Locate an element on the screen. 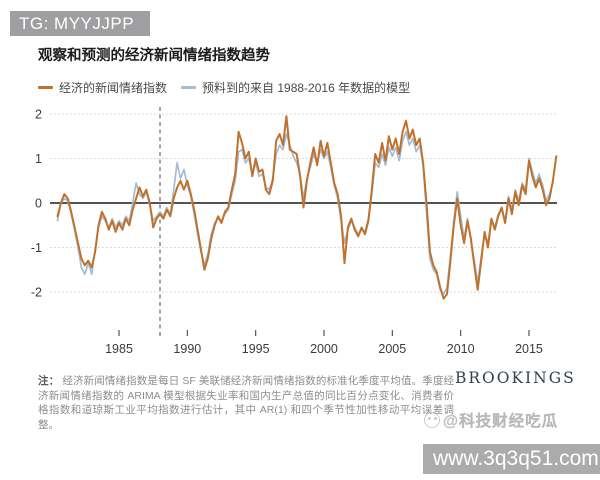 The width and height of the screenshot is (600, 480). svg-text: 1 is located at coordinates (38, 159).